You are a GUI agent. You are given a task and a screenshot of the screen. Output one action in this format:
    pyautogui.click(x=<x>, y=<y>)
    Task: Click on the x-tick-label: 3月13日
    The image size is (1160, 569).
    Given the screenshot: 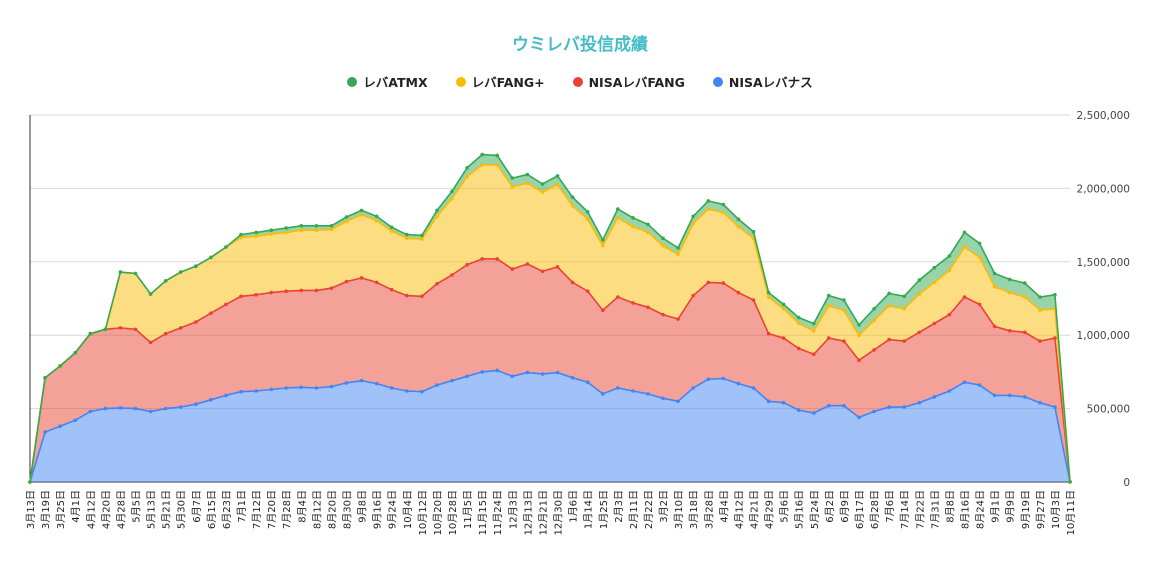 What is the action you would take?
    pyautogui.click(x=31, y=509)
    